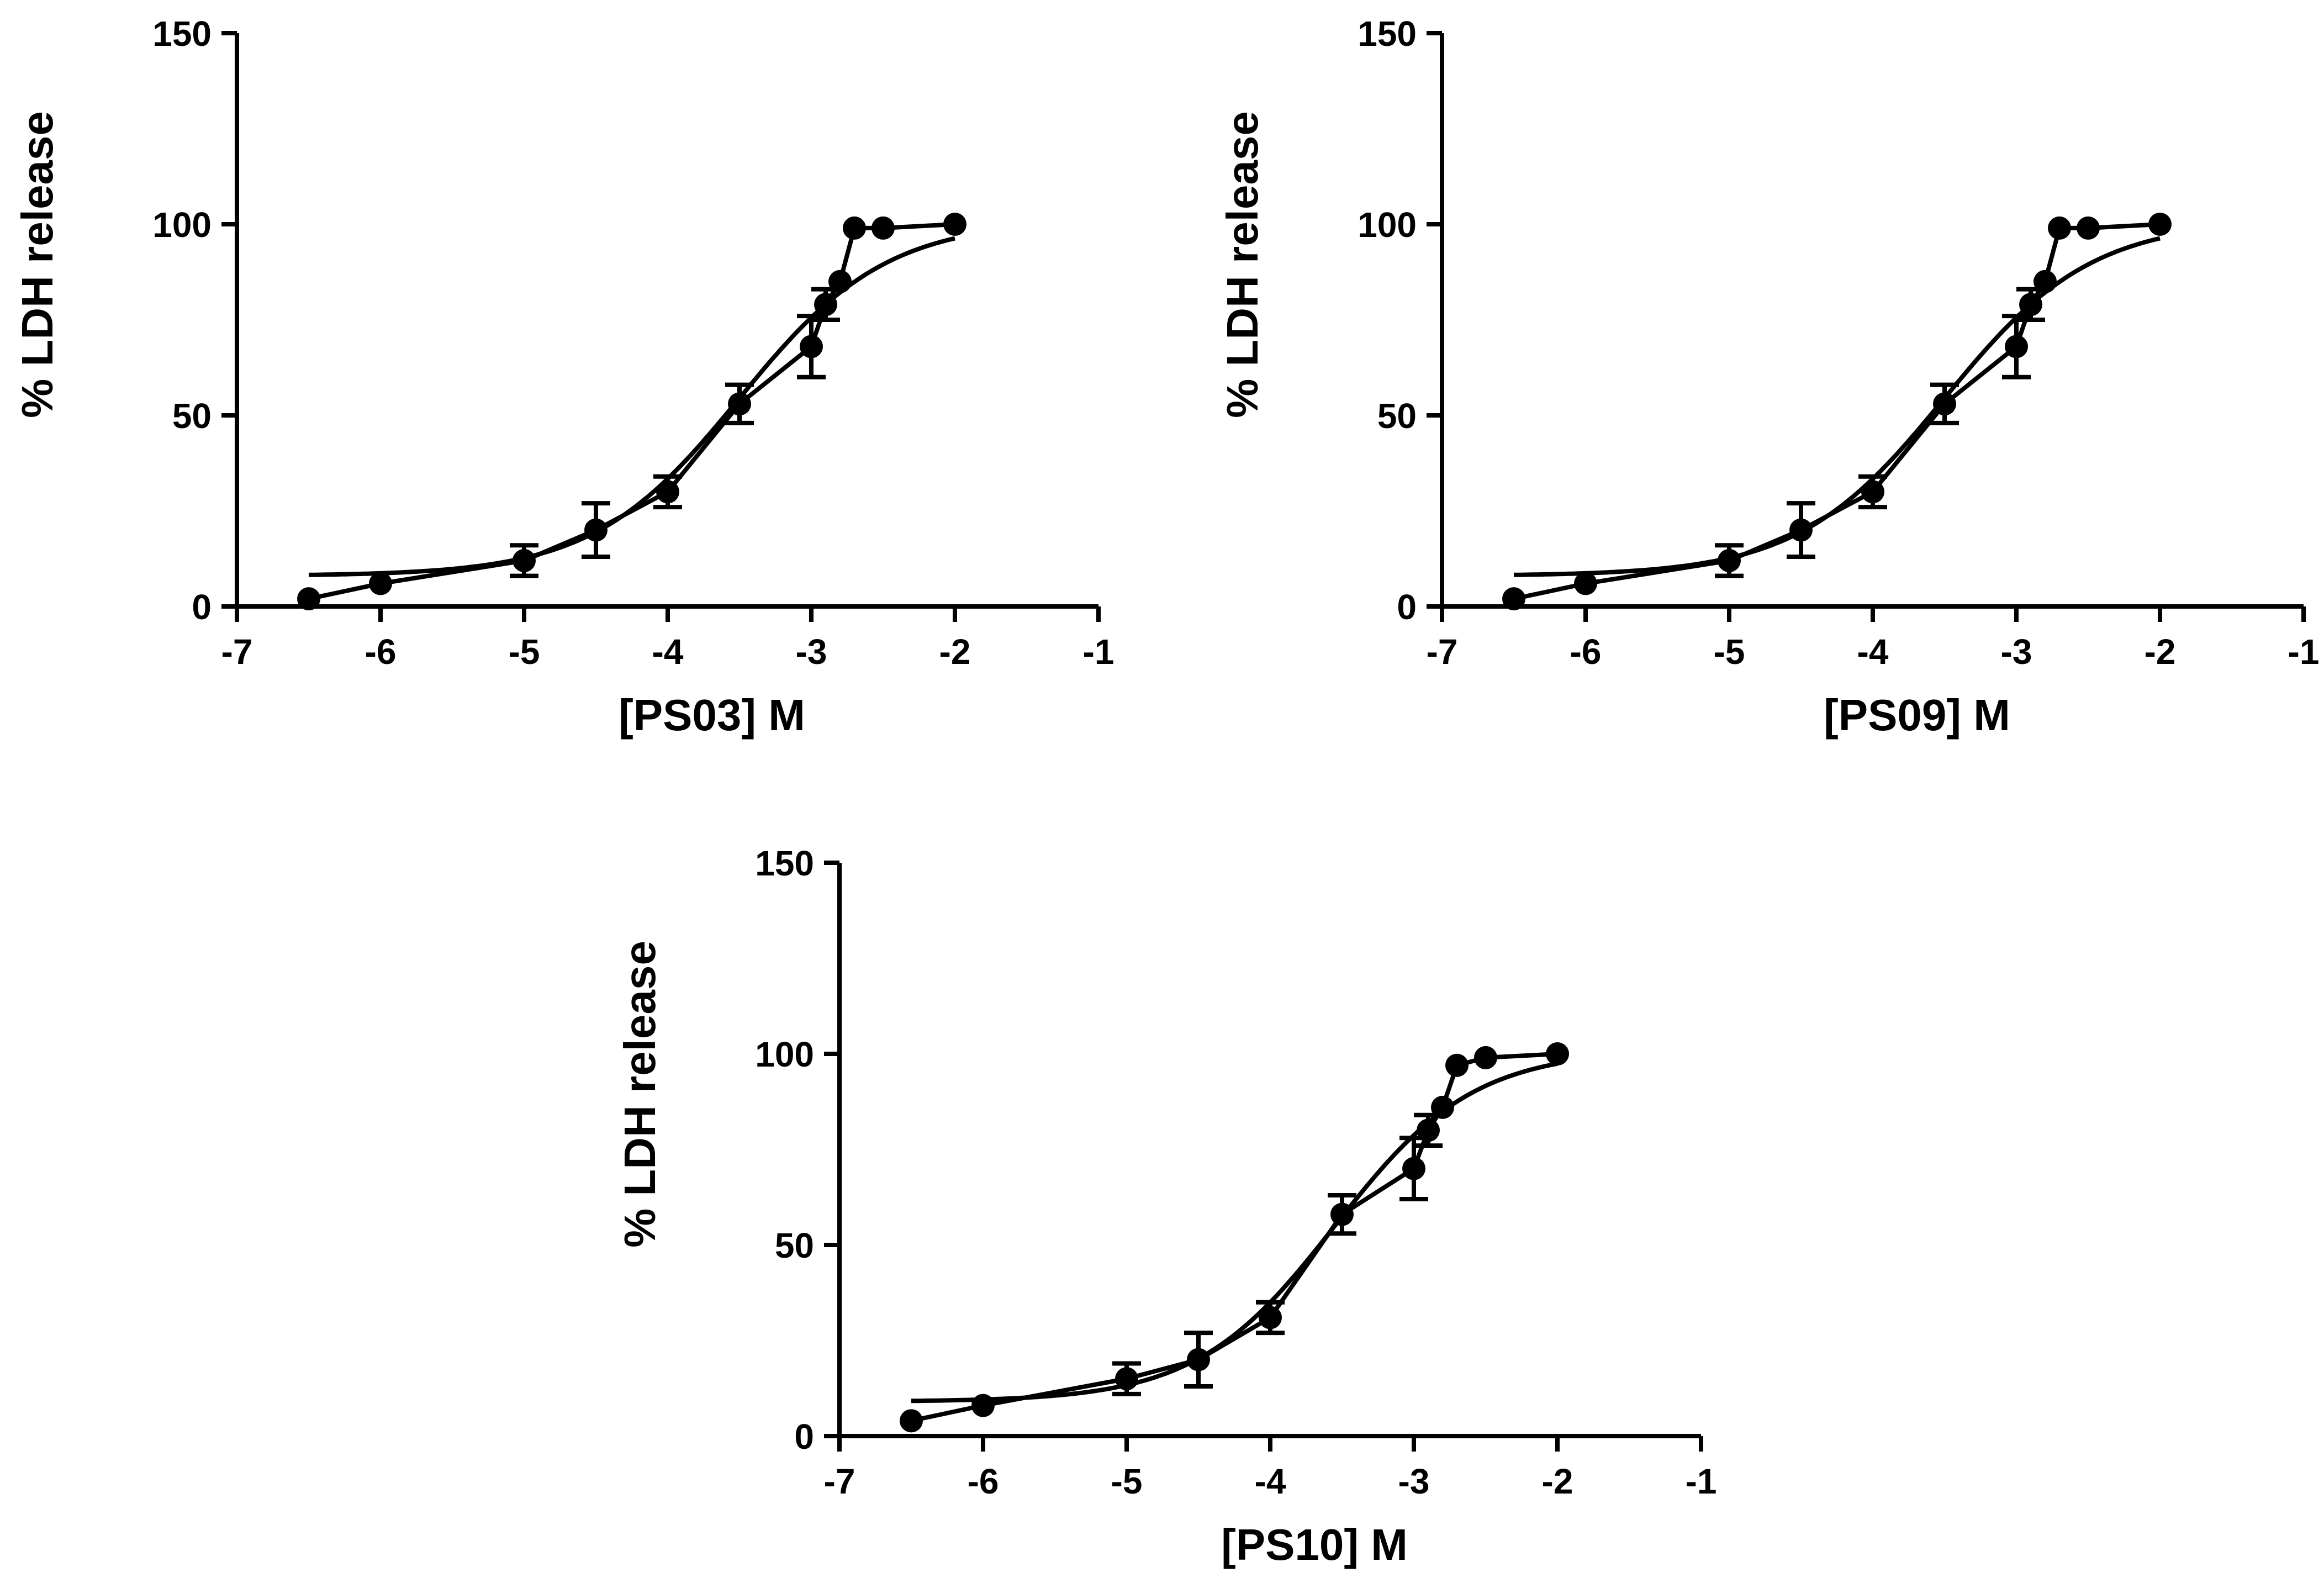 The width and height of the screenshot is (2324, 1583). Describe the element at coordinates (1917, 715) in the screenshot. I see `x-axis-title: [PS09] M` at that location.